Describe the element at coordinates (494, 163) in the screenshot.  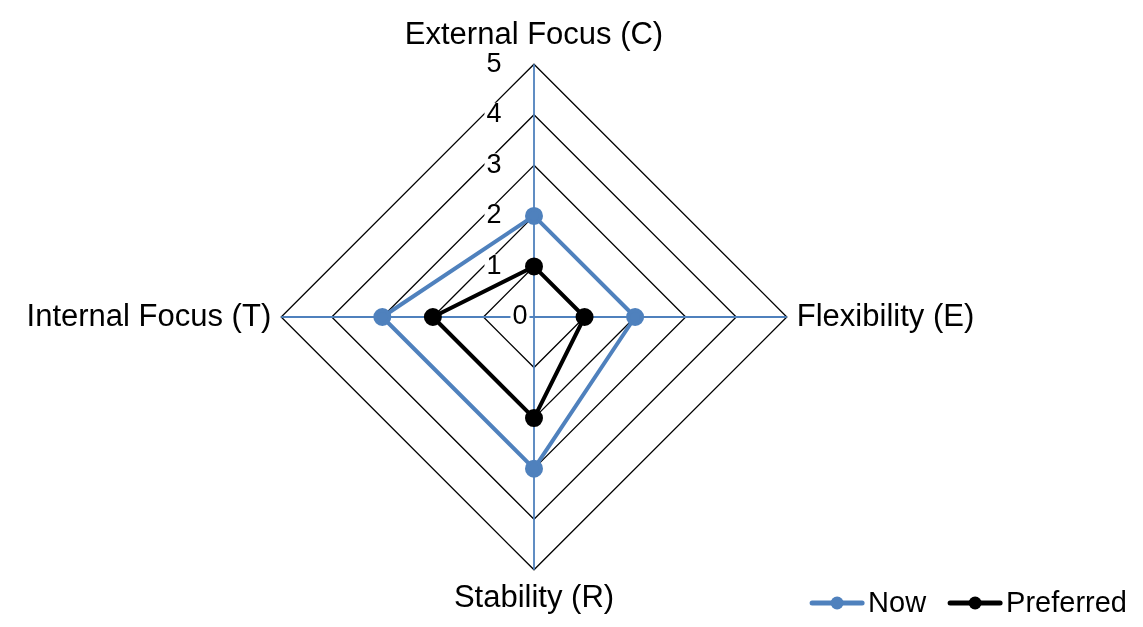
I see `y-tick-label: 3` at that location.